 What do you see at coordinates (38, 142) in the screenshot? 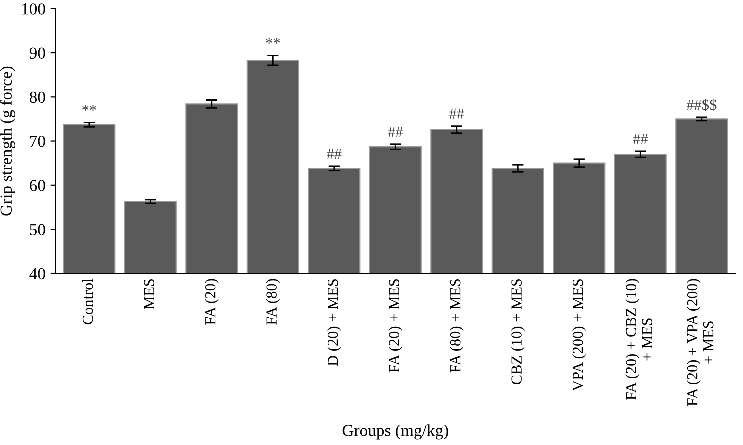
I see `y-tick-label: 70` at bounding box center [38, 142].